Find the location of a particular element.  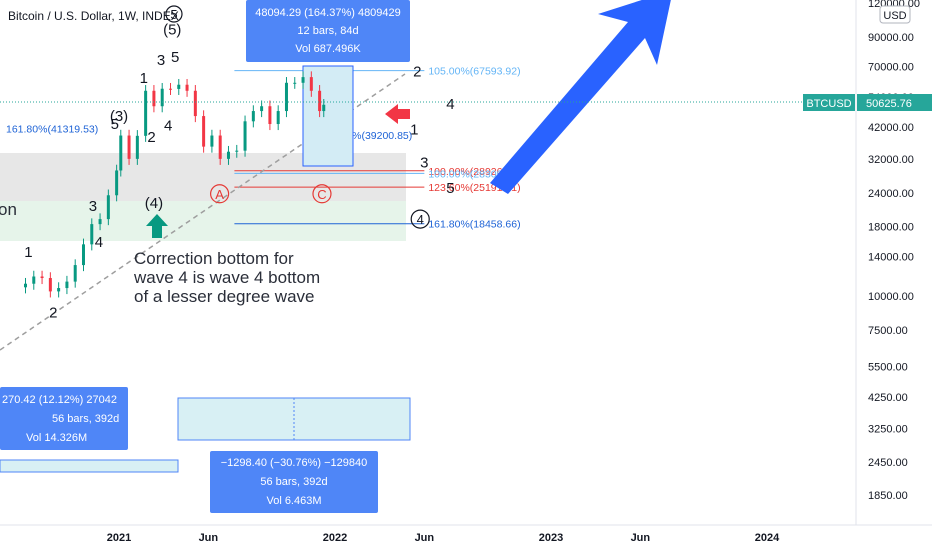

svg-text: 12 bars, 84d is located at coordinates (327, 31).